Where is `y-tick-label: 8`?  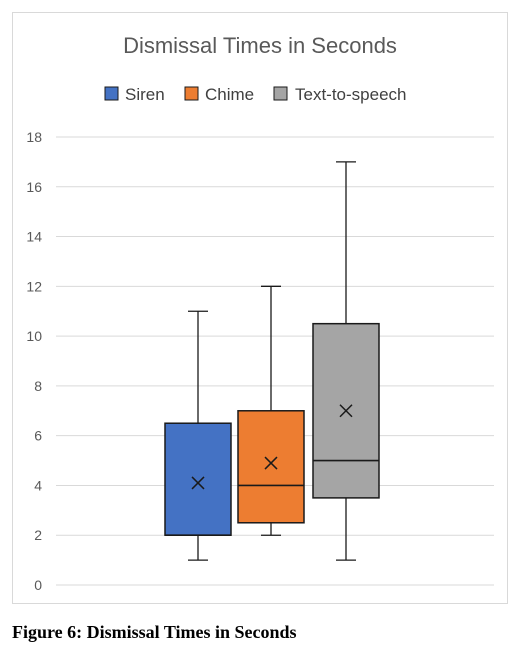
y-tick-label: 8 is located at coordinates (38, 386).